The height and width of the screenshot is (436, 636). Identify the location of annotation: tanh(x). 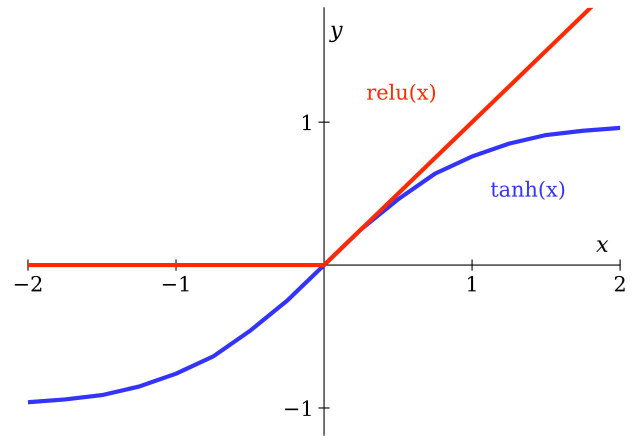
(527, 190).